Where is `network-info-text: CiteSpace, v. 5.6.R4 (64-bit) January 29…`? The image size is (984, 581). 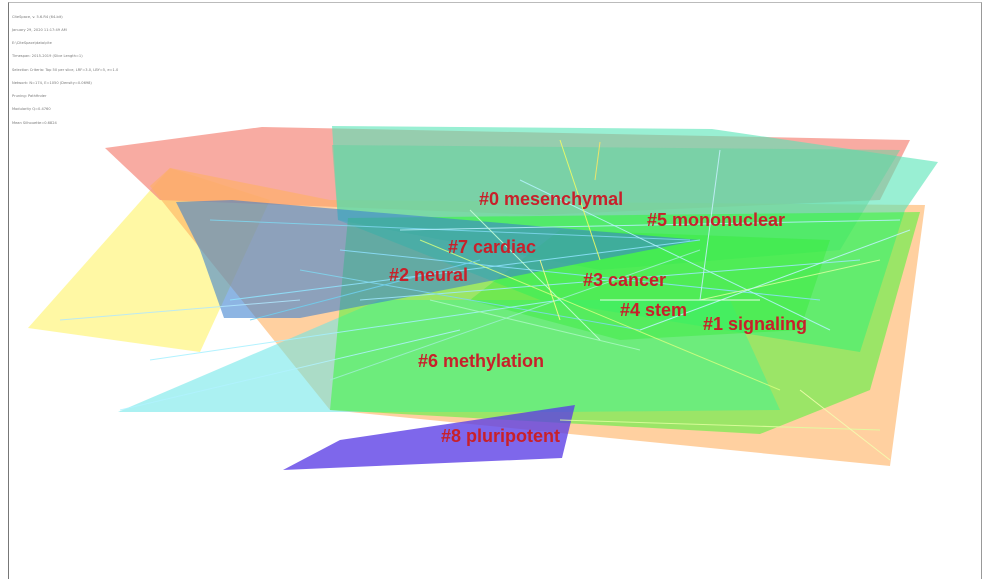
network-info-text: CiteSpace, v. 5.6.R4 (64-bit) January 29… is located at coordinates (65, 67).